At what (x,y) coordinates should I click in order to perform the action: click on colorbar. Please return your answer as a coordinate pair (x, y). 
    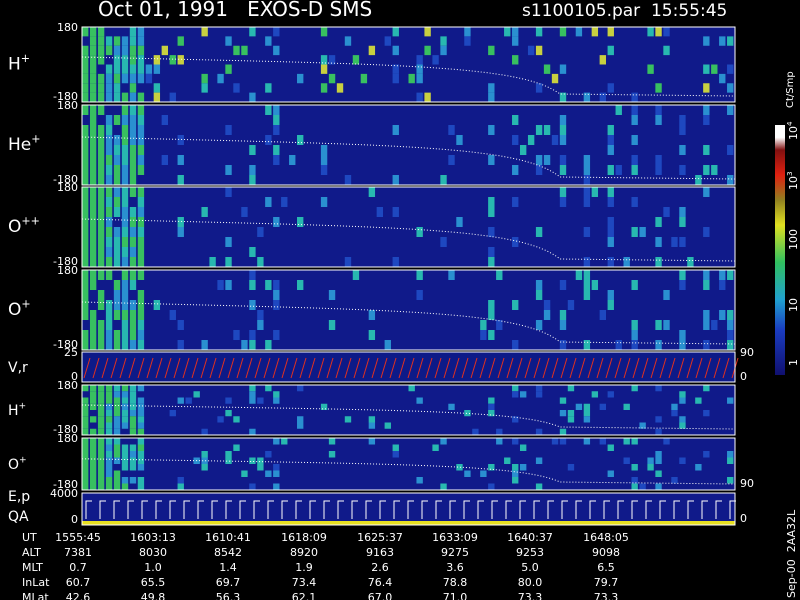
    Looking at the image, I should click on (780, 250).